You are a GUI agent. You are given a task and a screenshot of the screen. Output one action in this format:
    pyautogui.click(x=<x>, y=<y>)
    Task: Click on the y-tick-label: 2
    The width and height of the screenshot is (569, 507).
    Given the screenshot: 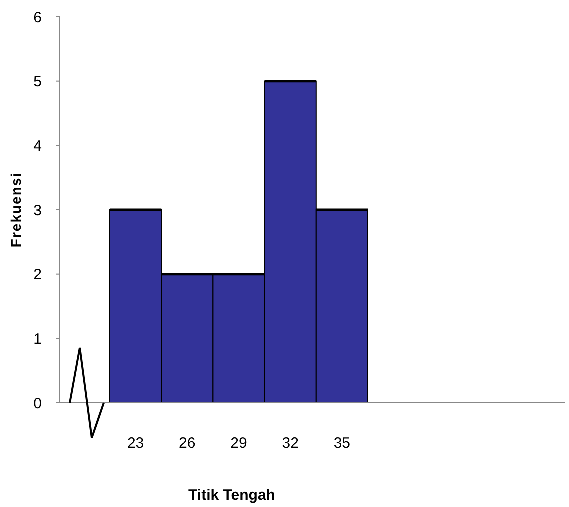 What is the action you would take?
    pyautogui.click(x=38, y=275)
    